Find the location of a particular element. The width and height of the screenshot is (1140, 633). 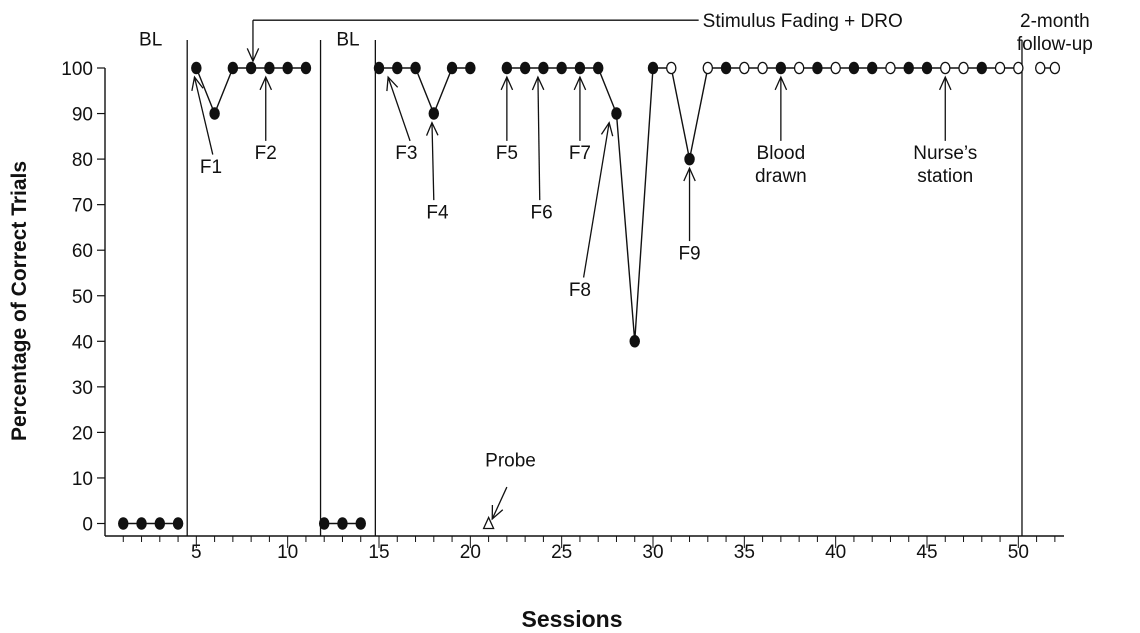

y-tick-label: 50 is located at coordinates (82, 297).